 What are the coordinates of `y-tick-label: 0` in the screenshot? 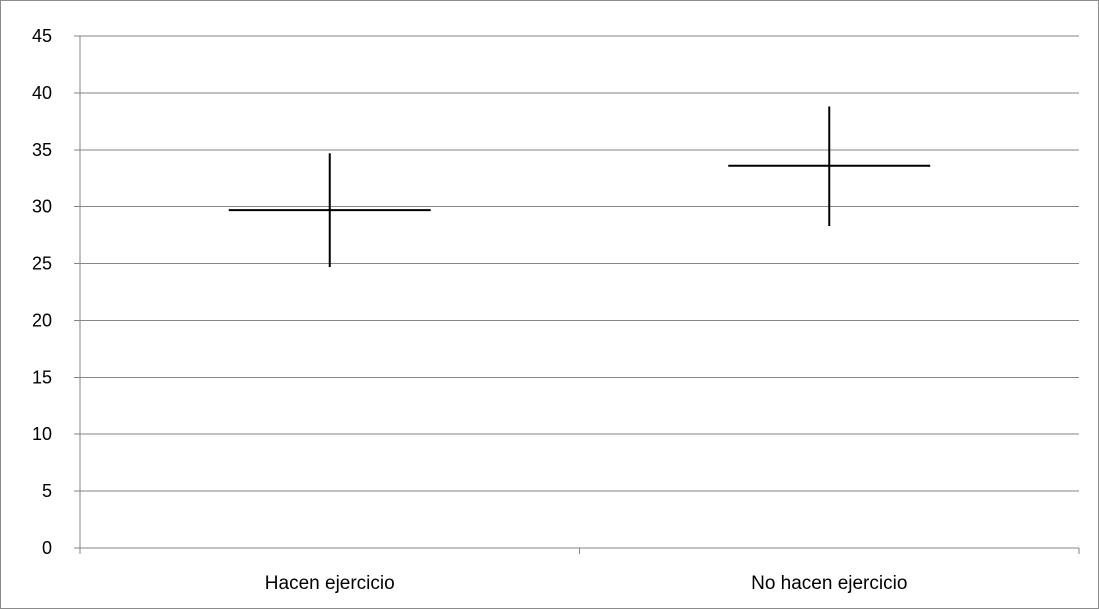 It's located at (47, 548).